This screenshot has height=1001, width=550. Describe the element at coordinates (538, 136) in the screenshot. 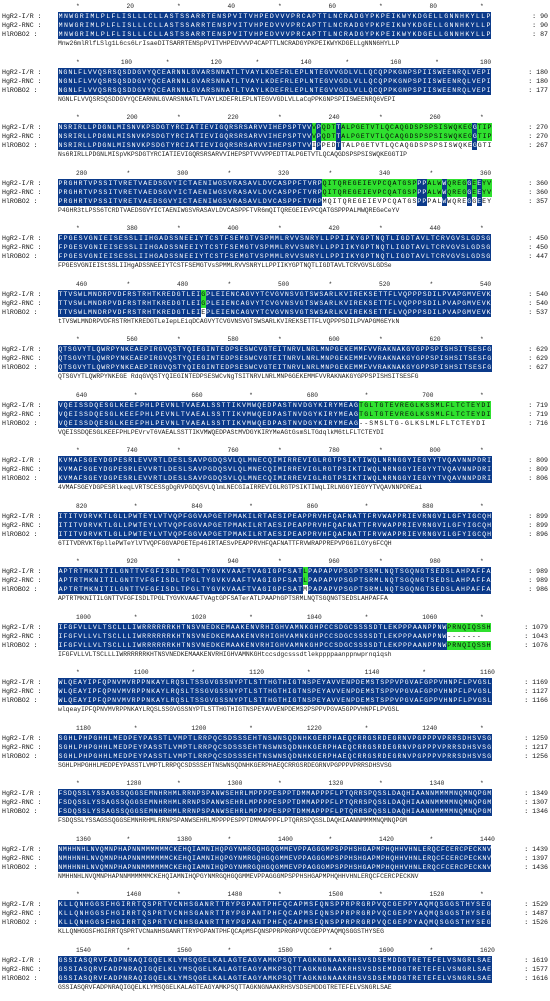

I see `end-position: : 270` at that location.